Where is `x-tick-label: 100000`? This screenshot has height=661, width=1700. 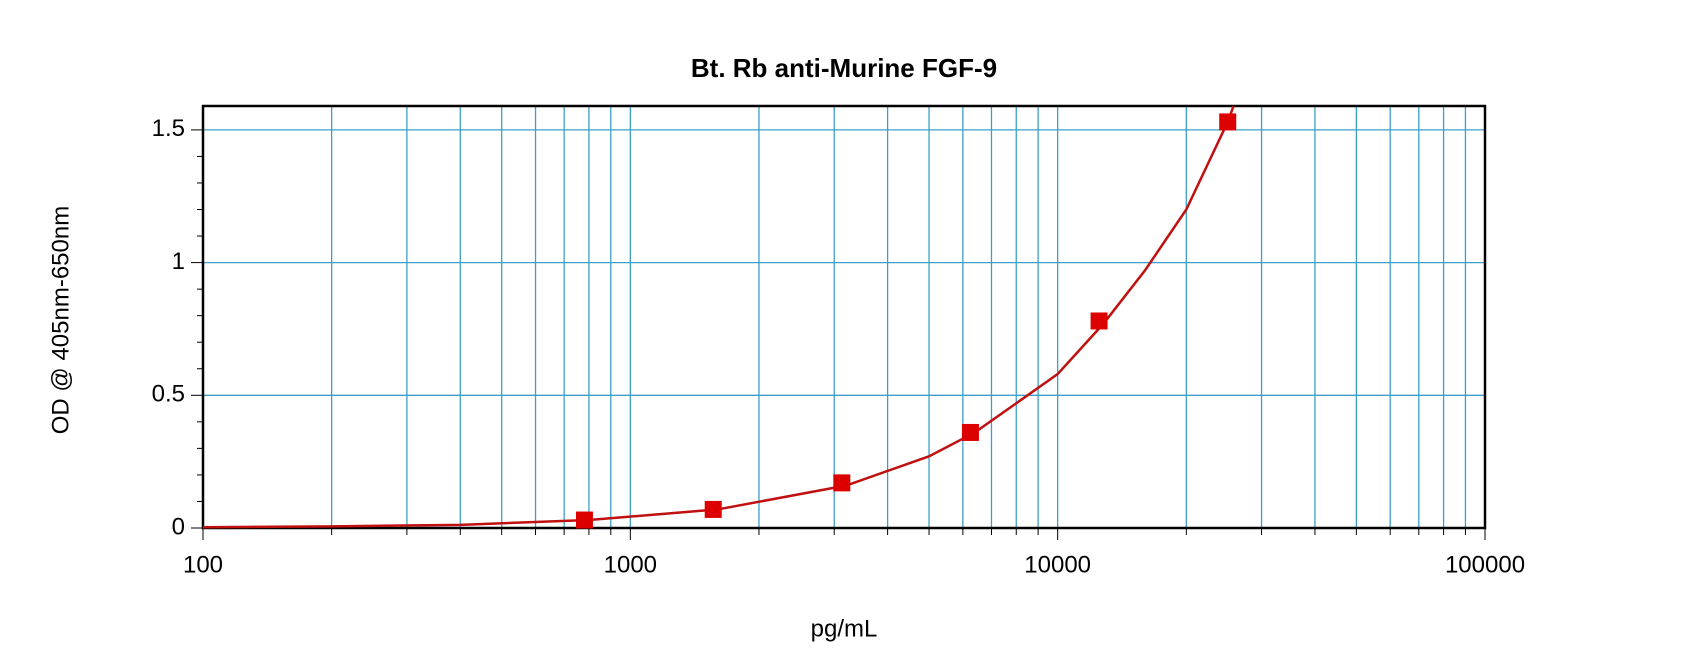
x-tick-label: 100000 is located at coordinates (1485, 564).